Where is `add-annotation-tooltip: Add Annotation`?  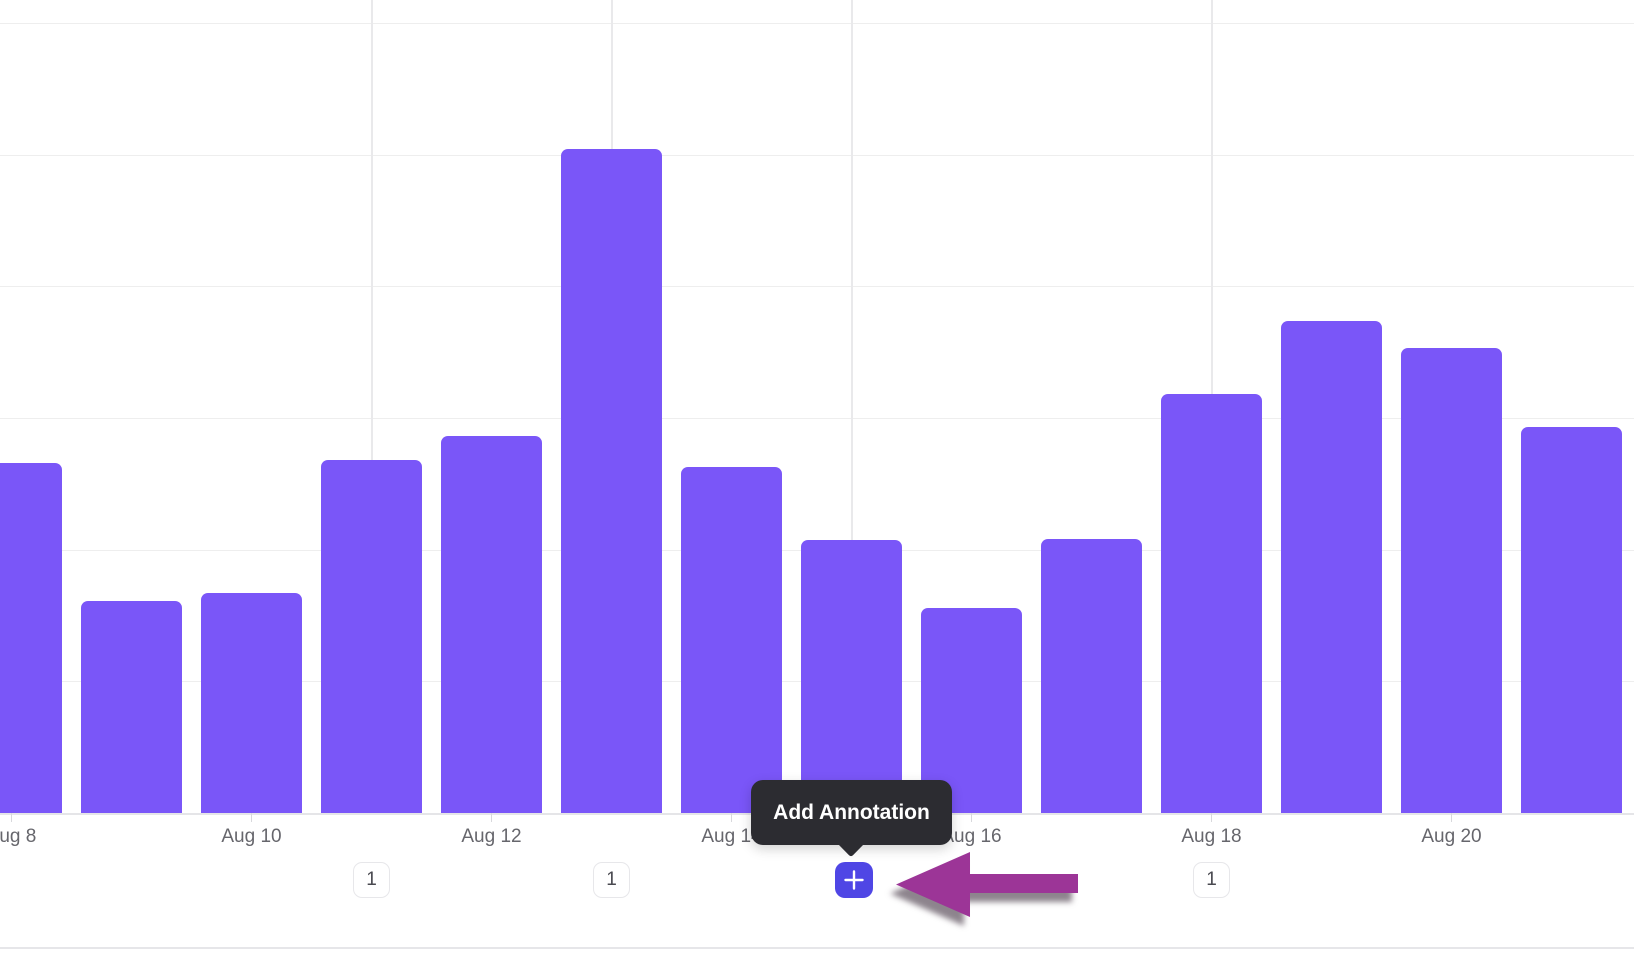 add-annotation-tooltip: Add Annotation is located at coordinates (851, 812).